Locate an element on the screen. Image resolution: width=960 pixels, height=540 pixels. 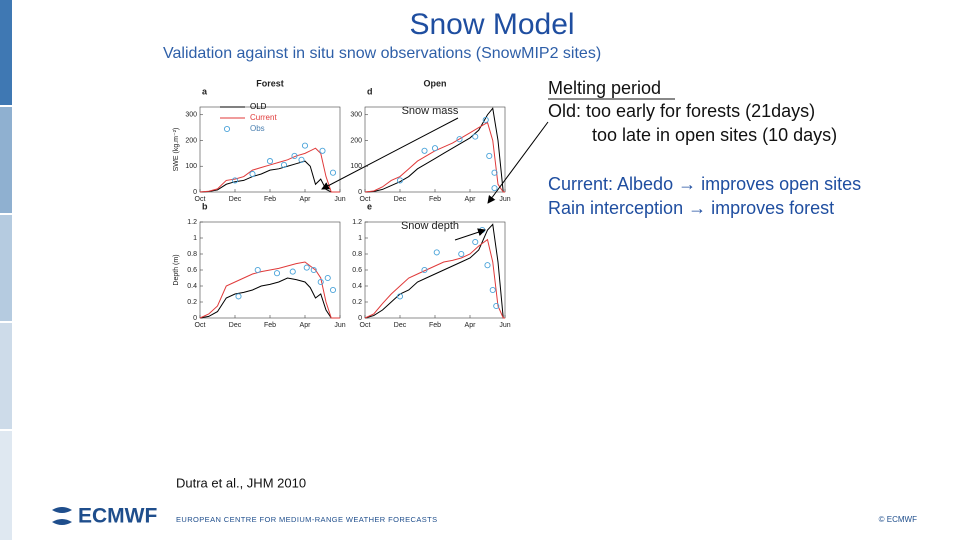
y-tick-label: 0.4 is located at coordinates (192, 286).